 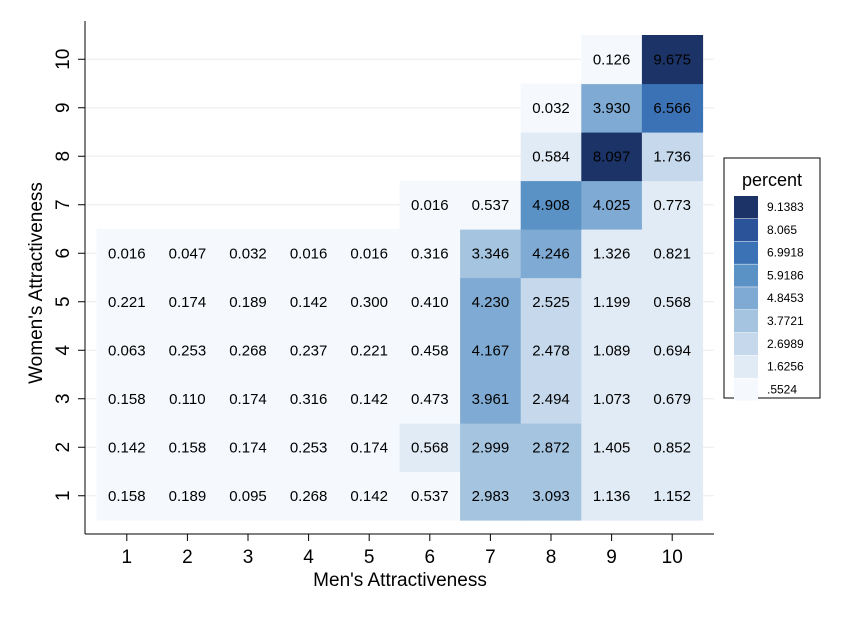 I want to click on y-tick-label: 8, so click(x=63, y=156).